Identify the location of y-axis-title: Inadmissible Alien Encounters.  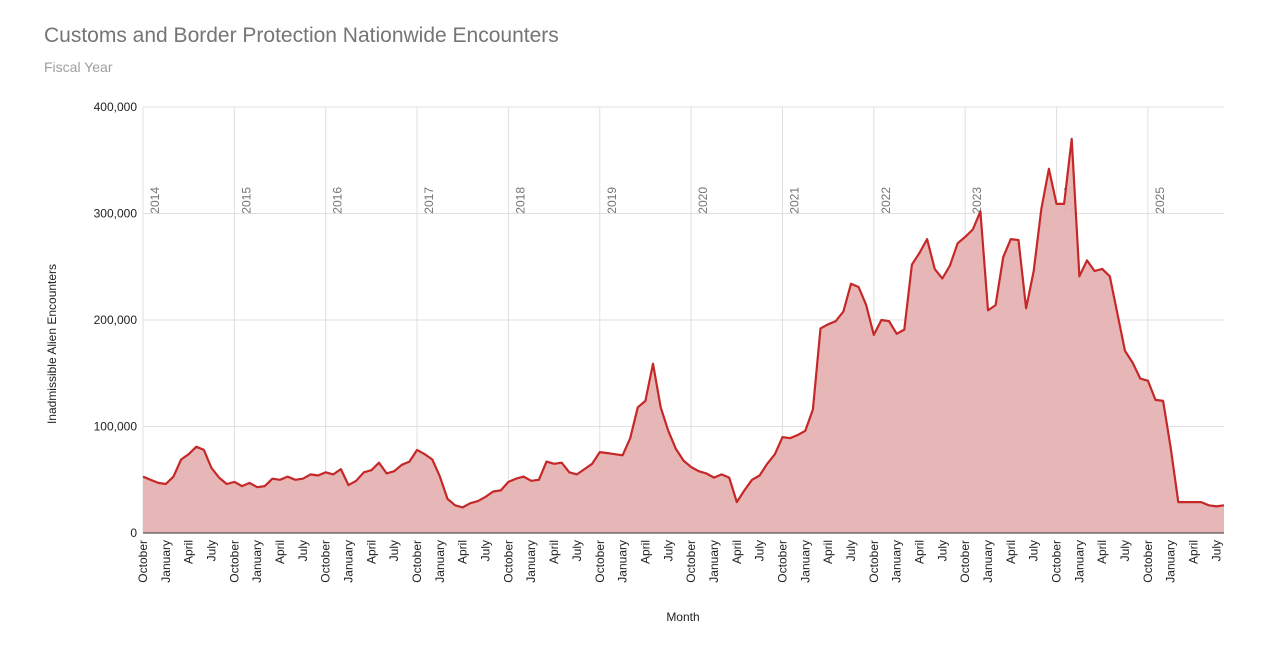
(52, 344).